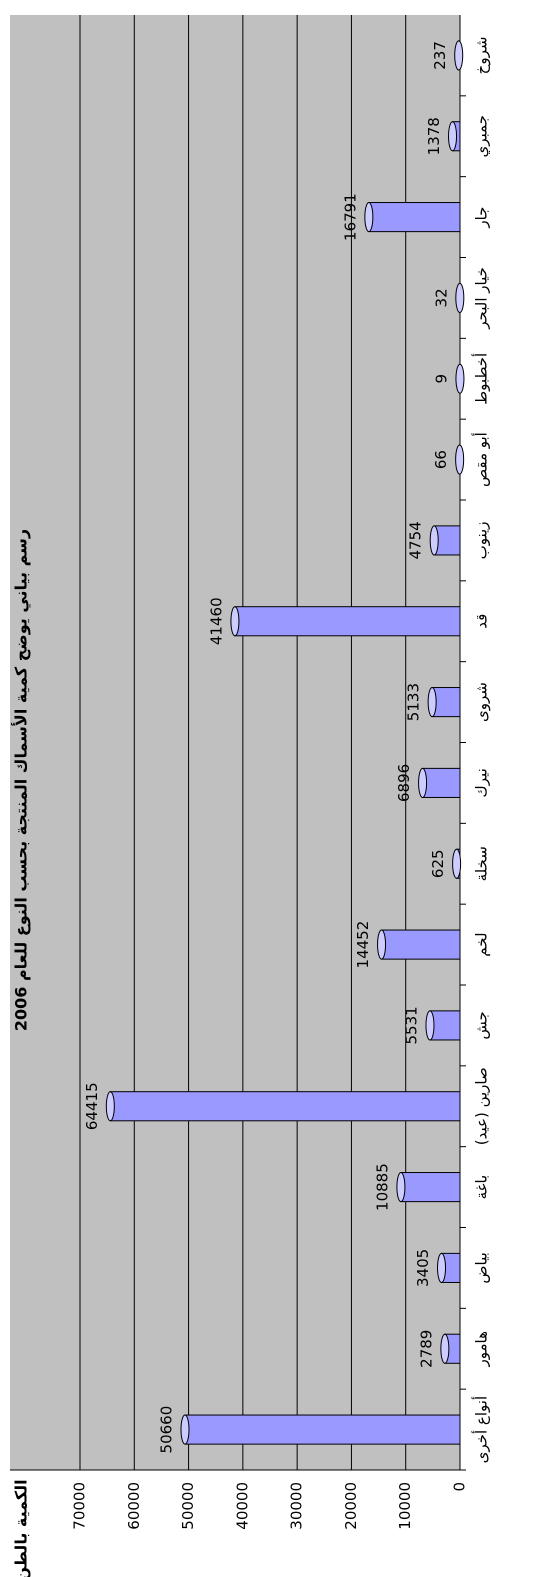  Describe the element at coordinates (440, 55) in the screenshot. I see `value-label: 237` at that location.